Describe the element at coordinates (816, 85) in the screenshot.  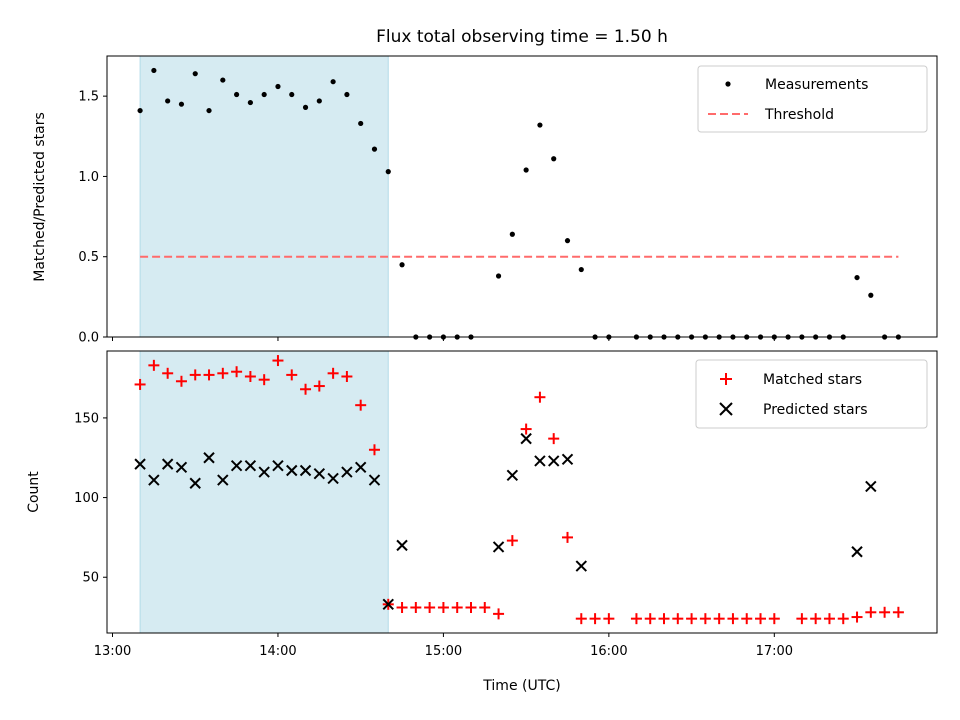
I see `legend-measurements-label: Measurements` at that location.